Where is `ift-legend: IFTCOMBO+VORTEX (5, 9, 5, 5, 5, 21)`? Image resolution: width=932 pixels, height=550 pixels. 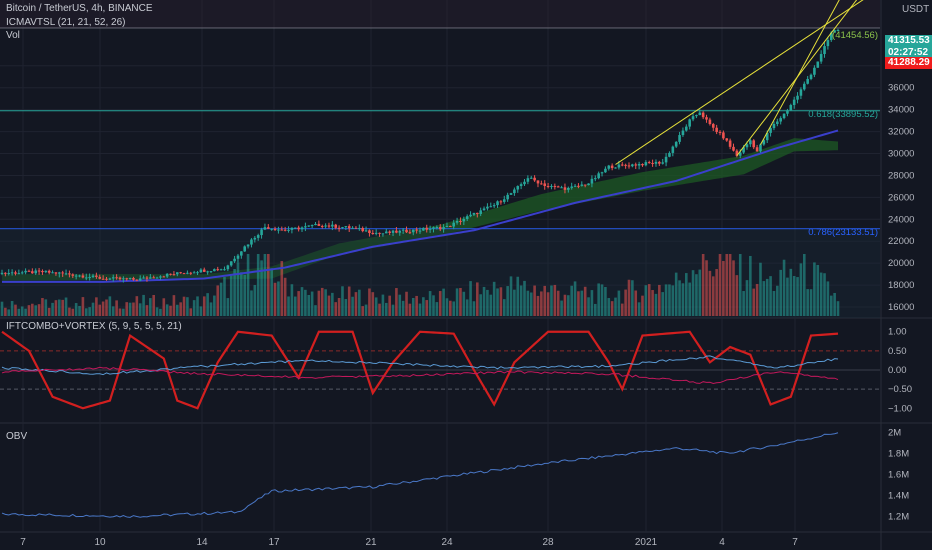
ift-legend: IFTCOMBO+VORTEX (5, 9, 5, 5, 5, 21) is located at coordinates (94, 326).